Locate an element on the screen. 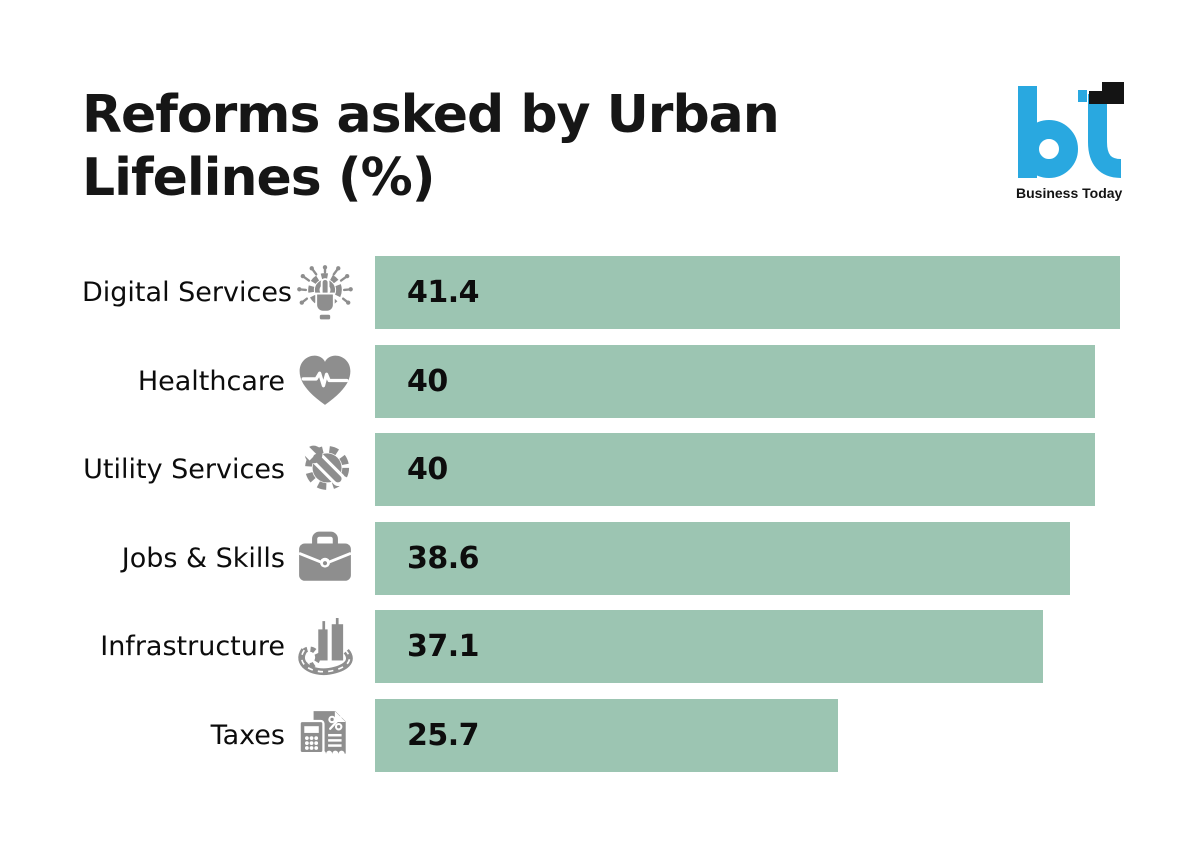  business-today-logo: Business Today is located at coordinates (1071, 141).